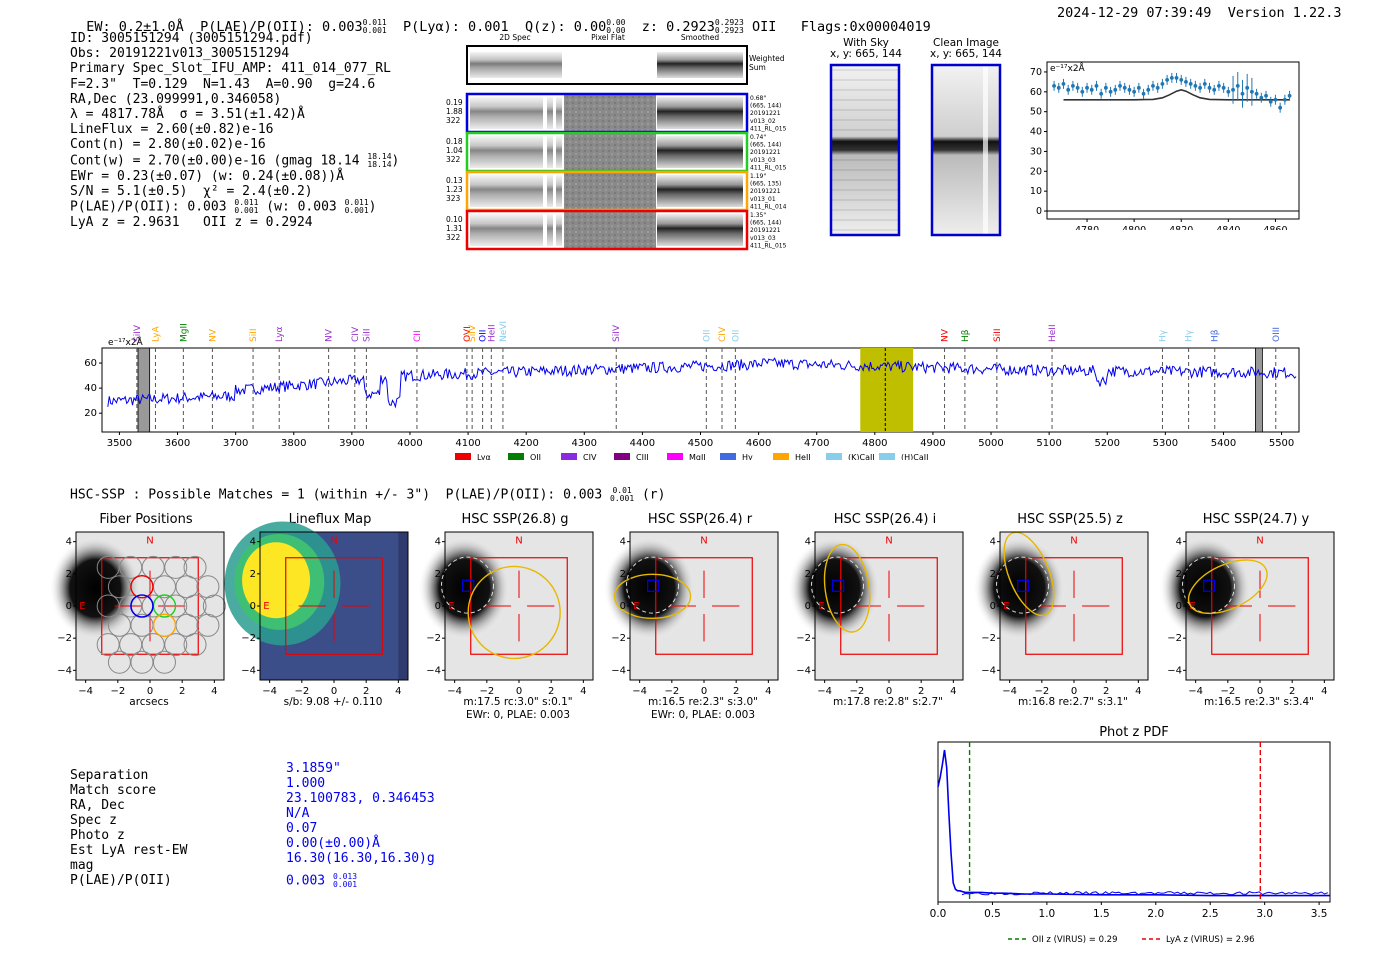 This screenshot has width=1400, height=953. Describe the element at coordinates (191, 223) in the screenshot. I see `info-lya-z: LyA z = 2.9631 OII z = 0.2924` at that location.